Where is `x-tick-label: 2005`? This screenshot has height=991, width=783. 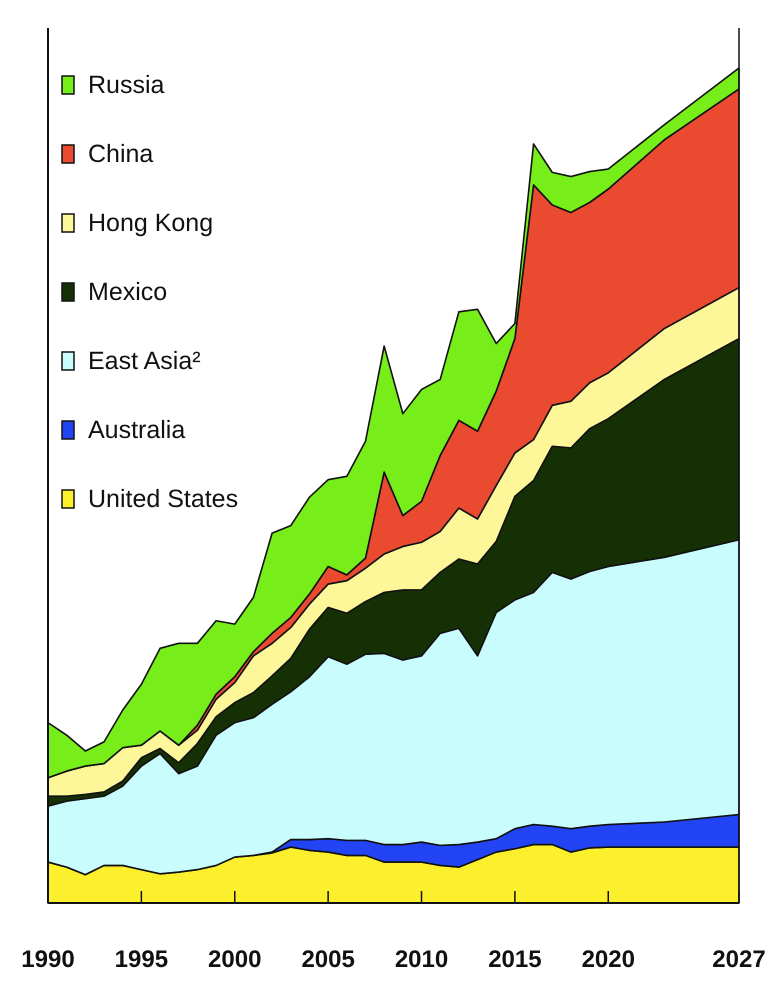
x-tick-label: 2005 is located at coordinates (328, 959).